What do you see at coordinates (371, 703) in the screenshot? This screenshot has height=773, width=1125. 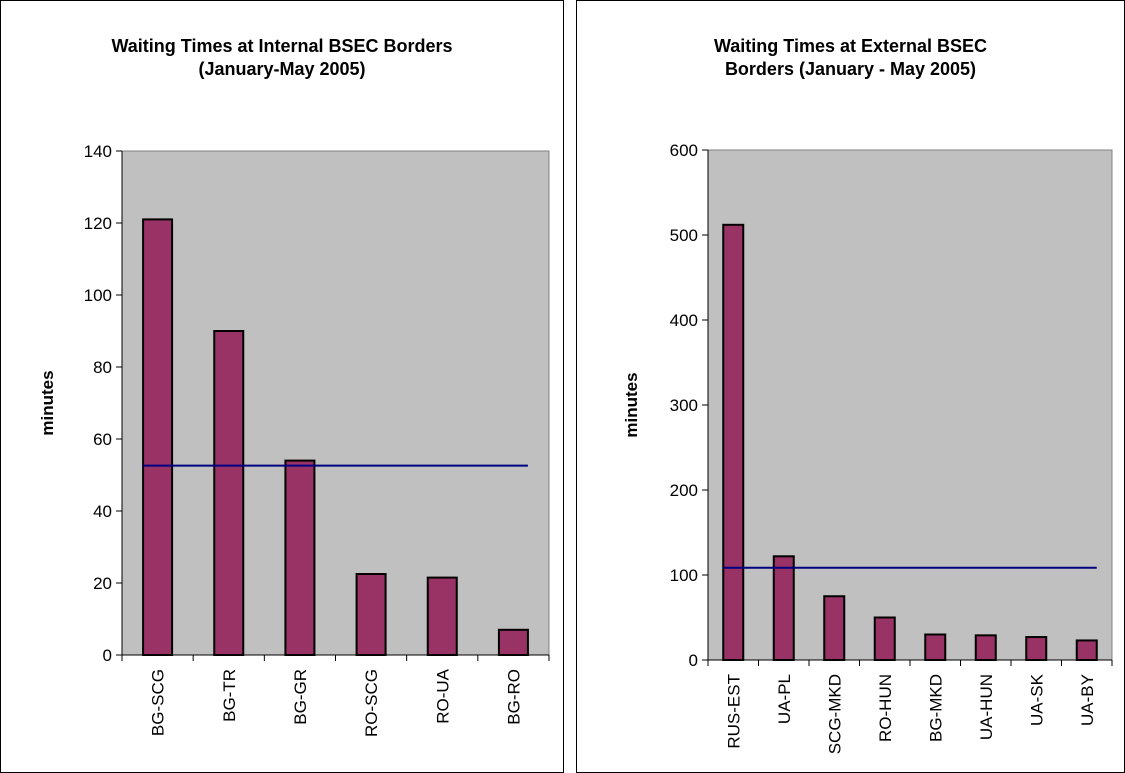 I see `x-tick-label: RO-SCG` at bounding box center [371, 703].